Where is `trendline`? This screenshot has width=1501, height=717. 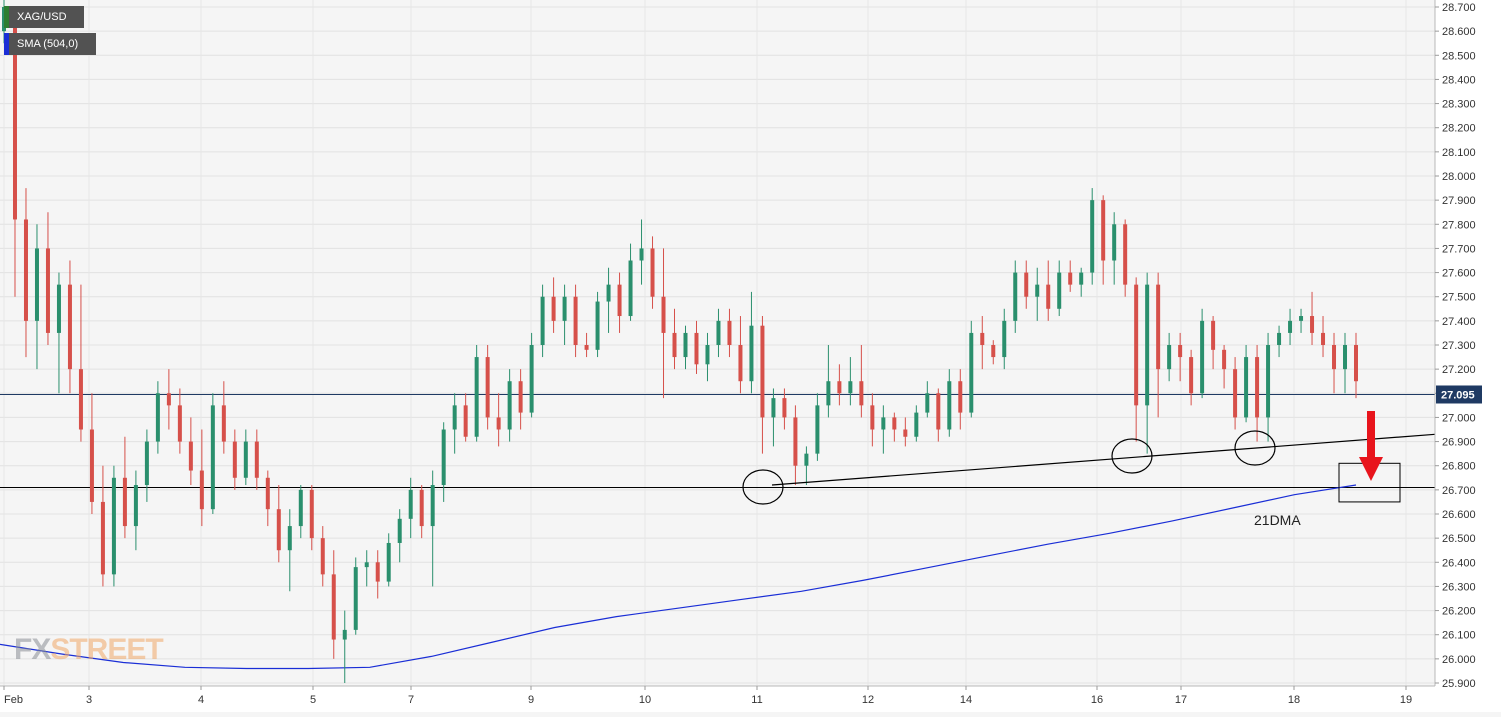
trendline is located at coordinates (1103, 459).